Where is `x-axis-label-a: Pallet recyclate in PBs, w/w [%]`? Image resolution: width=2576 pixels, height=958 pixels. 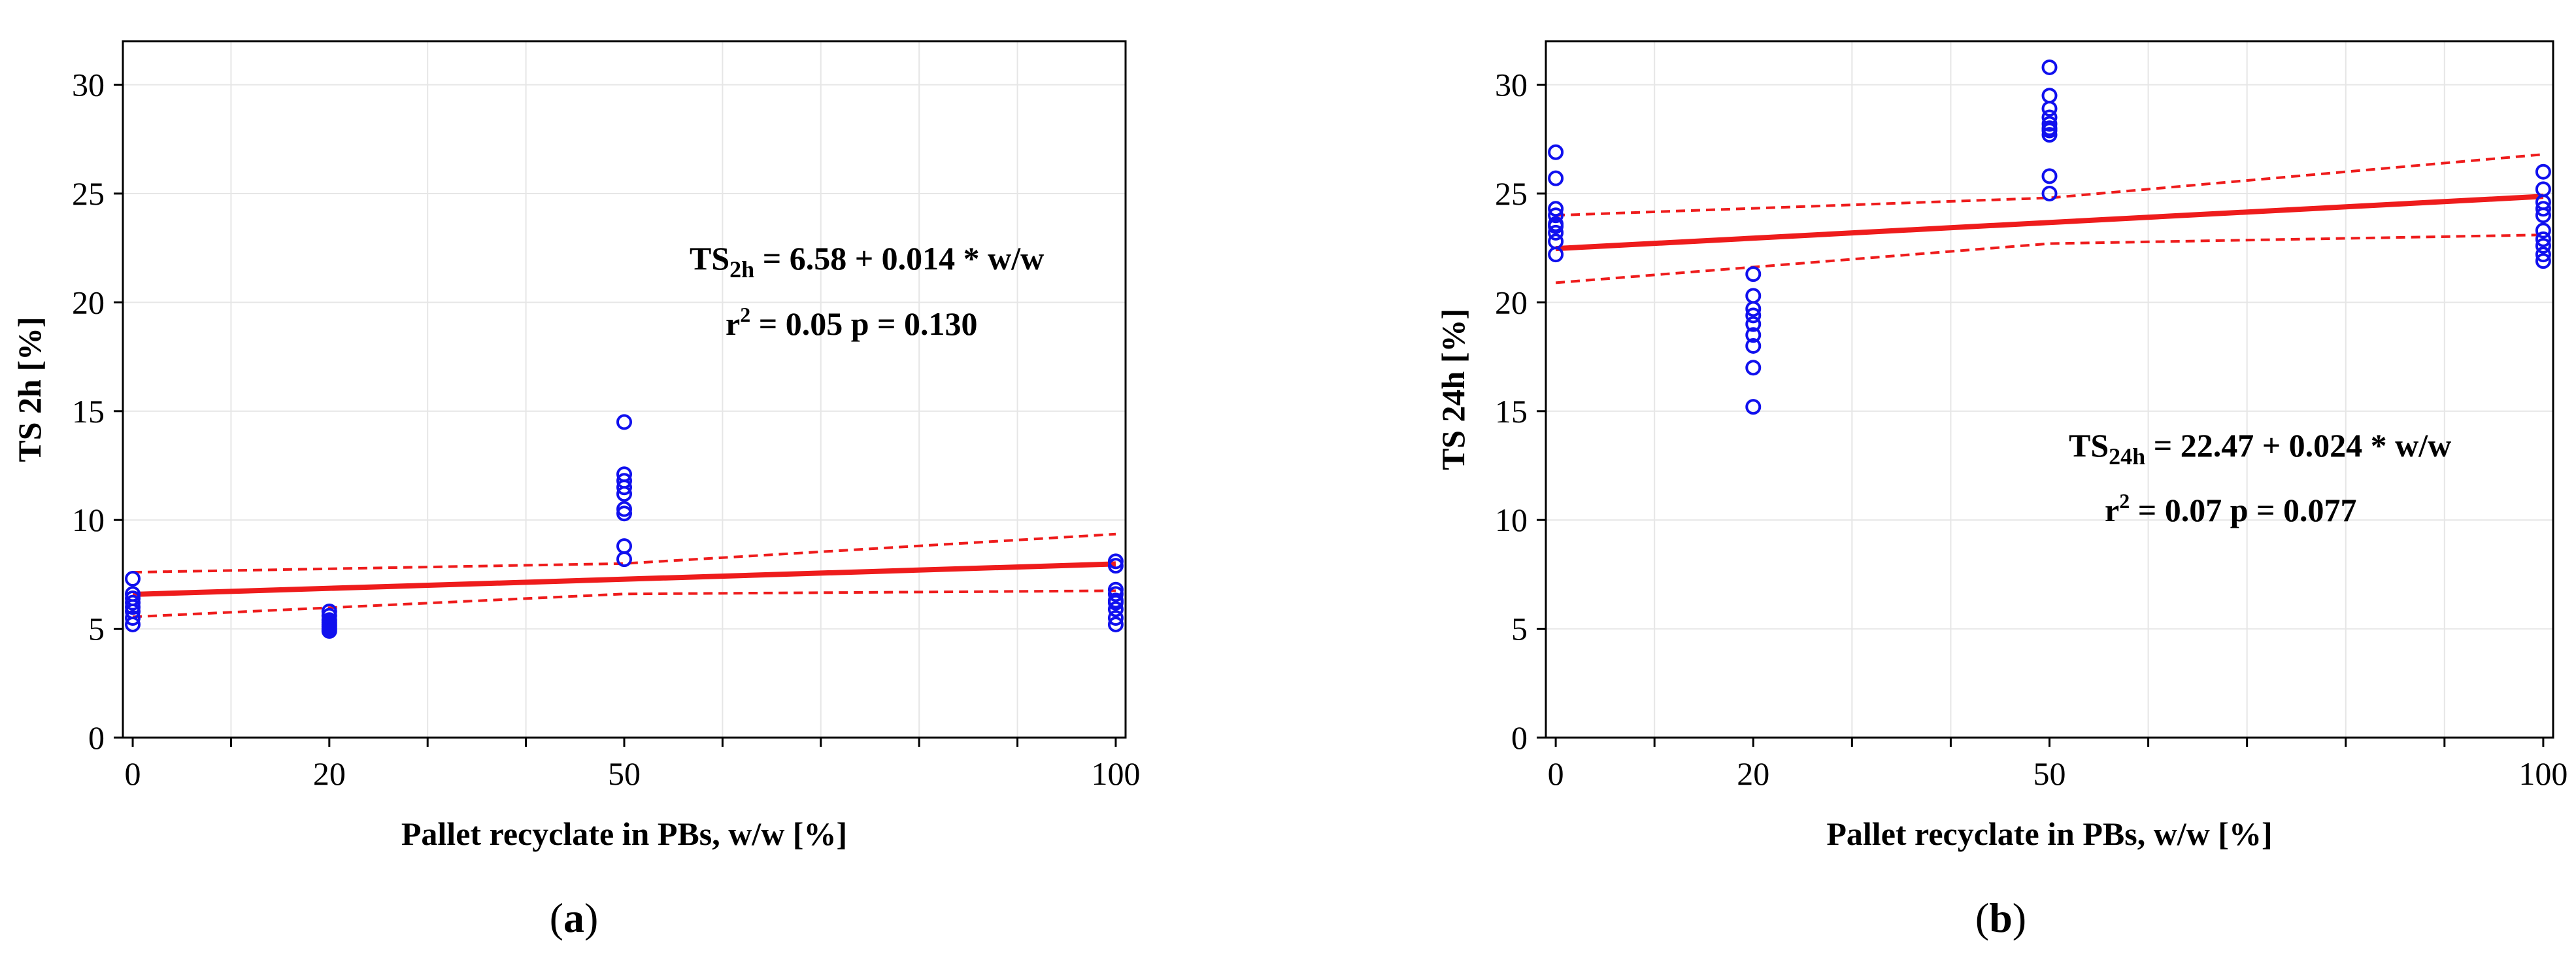
x-axis-label-a: Pallet recyclate in PBs, w/w [%] is located at coordinates (624, 833).